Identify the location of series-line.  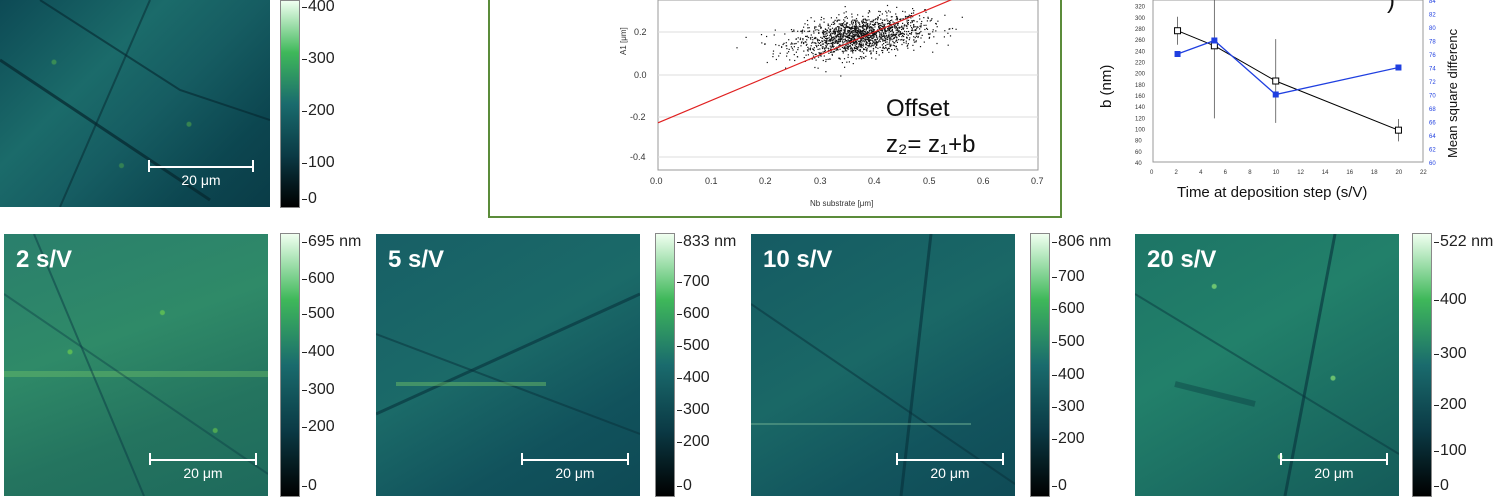
(1288, 80).